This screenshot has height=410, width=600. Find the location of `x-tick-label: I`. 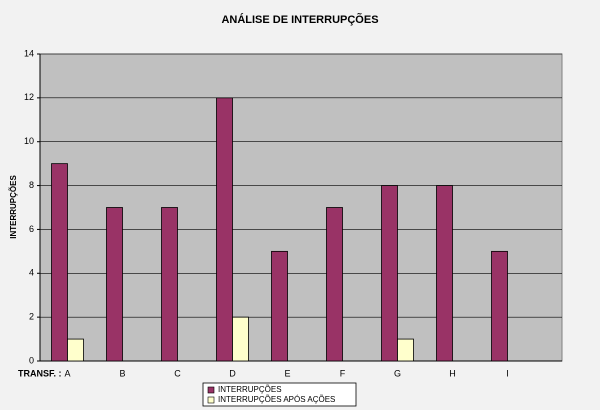

x-tick-label: I is located at coordinates (507, 373).